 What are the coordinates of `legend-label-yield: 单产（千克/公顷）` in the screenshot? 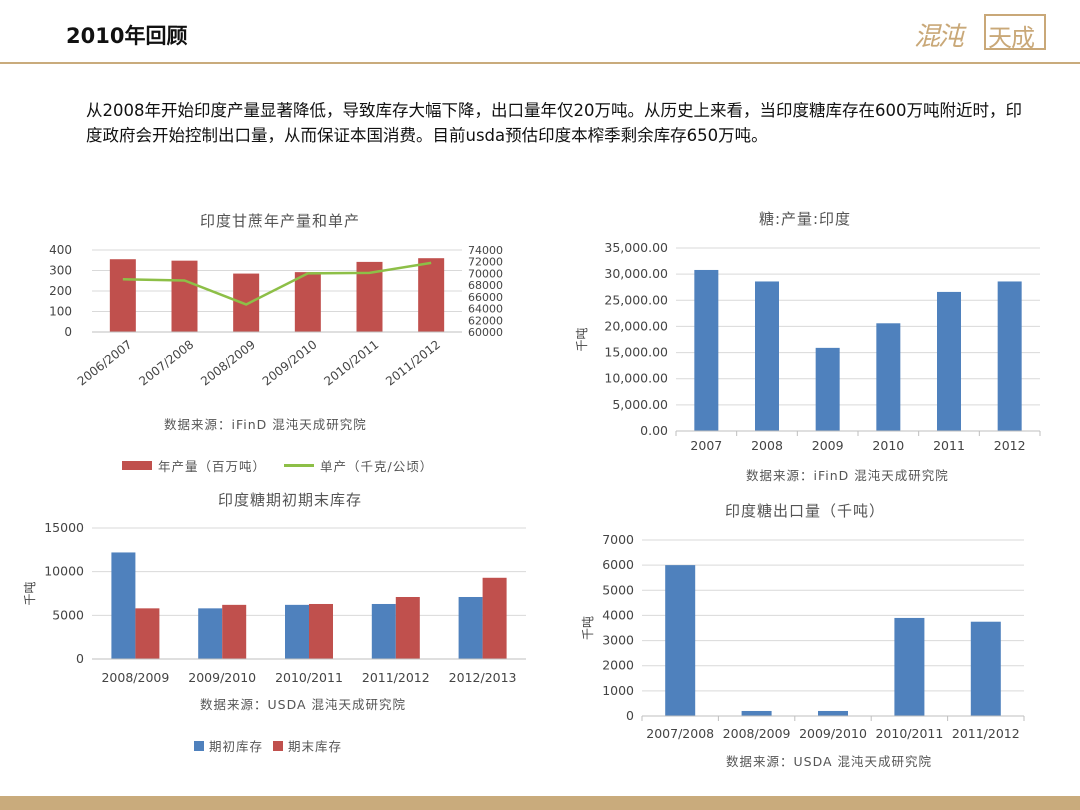 It's located at (377, 466).